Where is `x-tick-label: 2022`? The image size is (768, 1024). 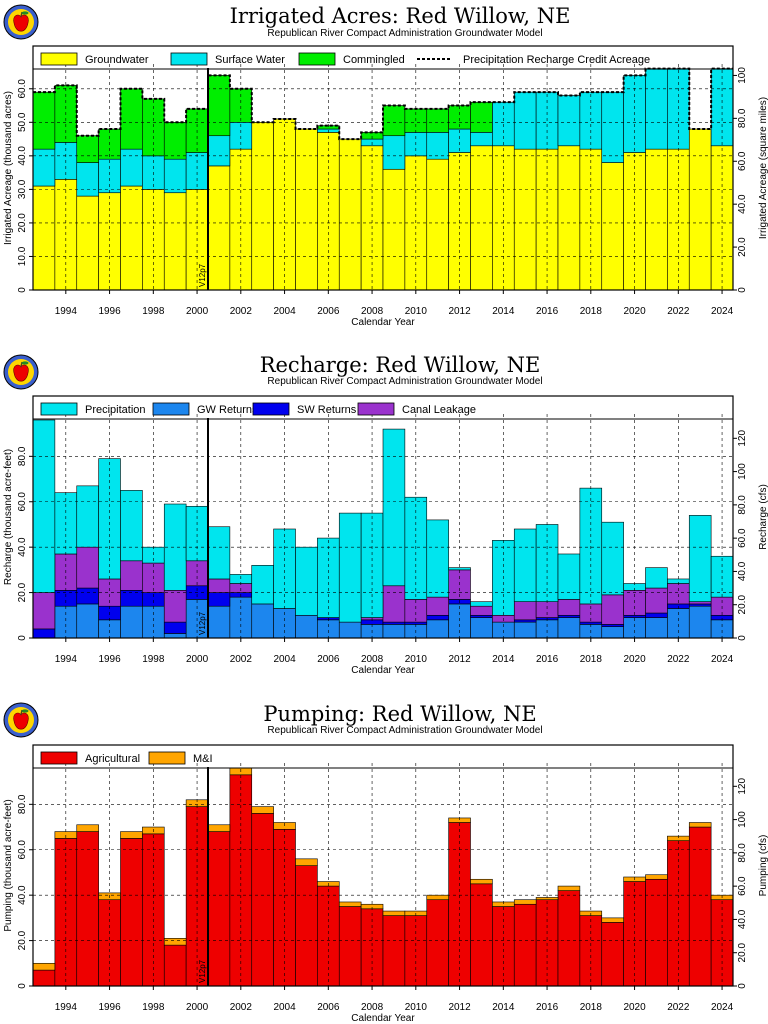
x-tick-label: 2022 is located at coordinates (678, 311).